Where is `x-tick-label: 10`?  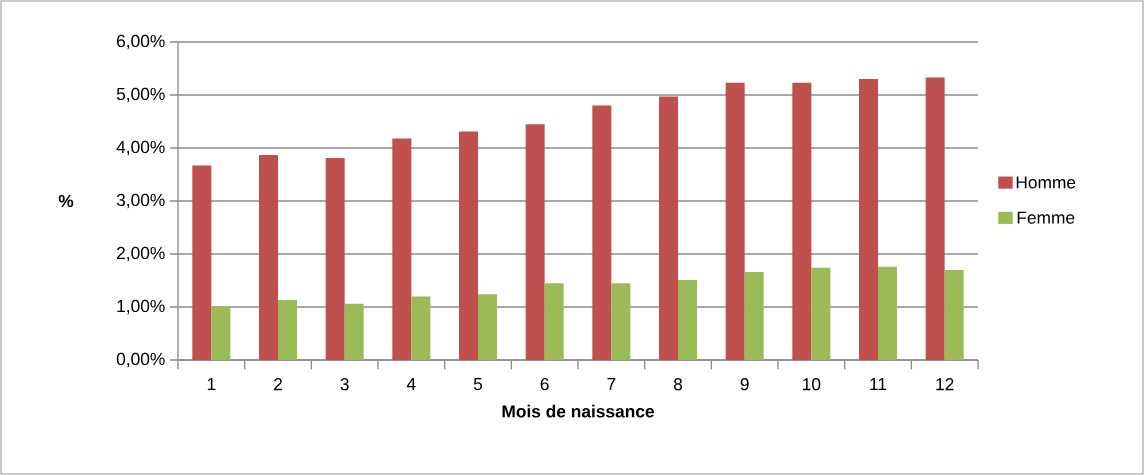
x-tick-label: 10 is located at coordinates (812, 384).